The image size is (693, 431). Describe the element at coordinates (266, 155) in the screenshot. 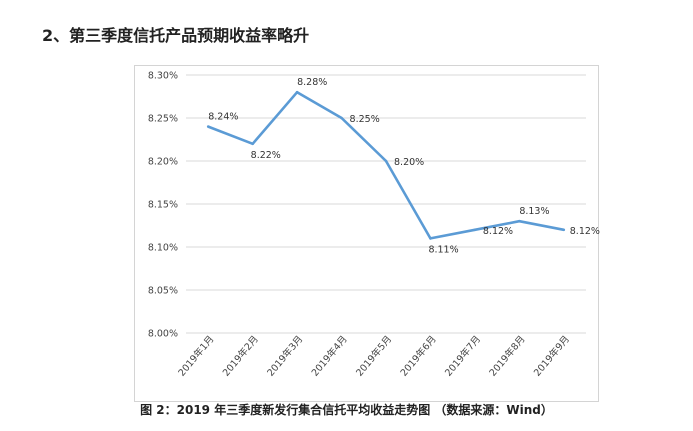

I see `data-label: 8.22%` at that location.